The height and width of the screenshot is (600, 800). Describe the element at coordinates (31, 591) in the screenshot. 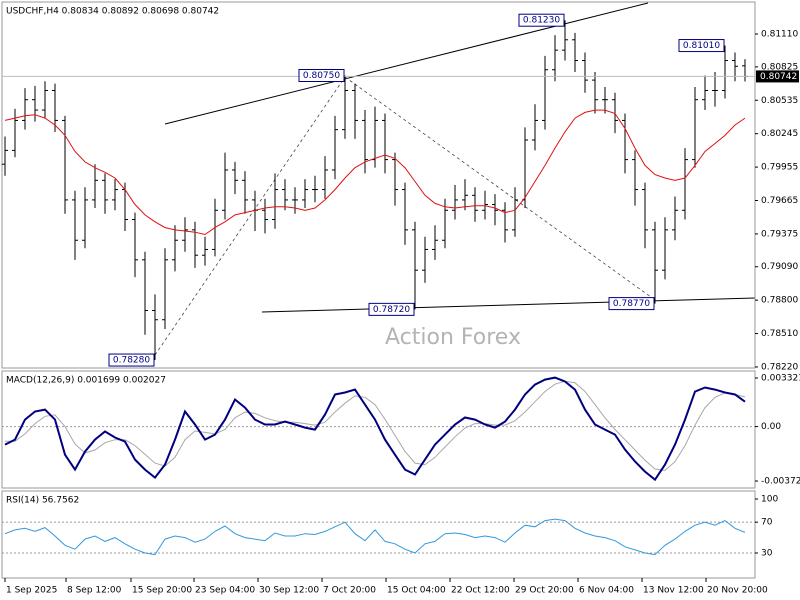

I see `x-tick-label: 1 Sep 2025` at that location.